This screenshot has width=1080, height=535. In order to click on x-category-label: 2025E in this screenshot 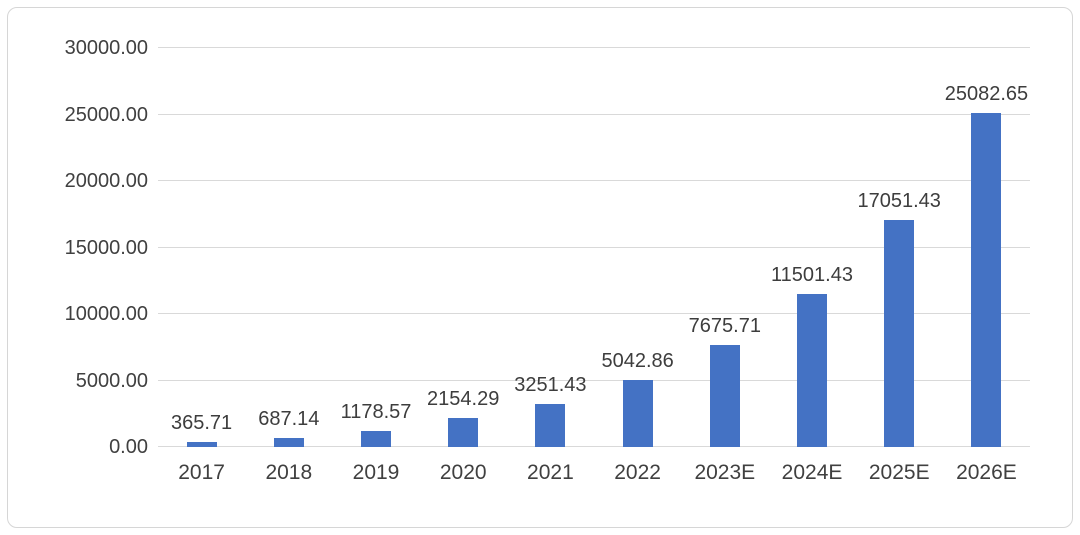, I will do `click(899, 472)`.